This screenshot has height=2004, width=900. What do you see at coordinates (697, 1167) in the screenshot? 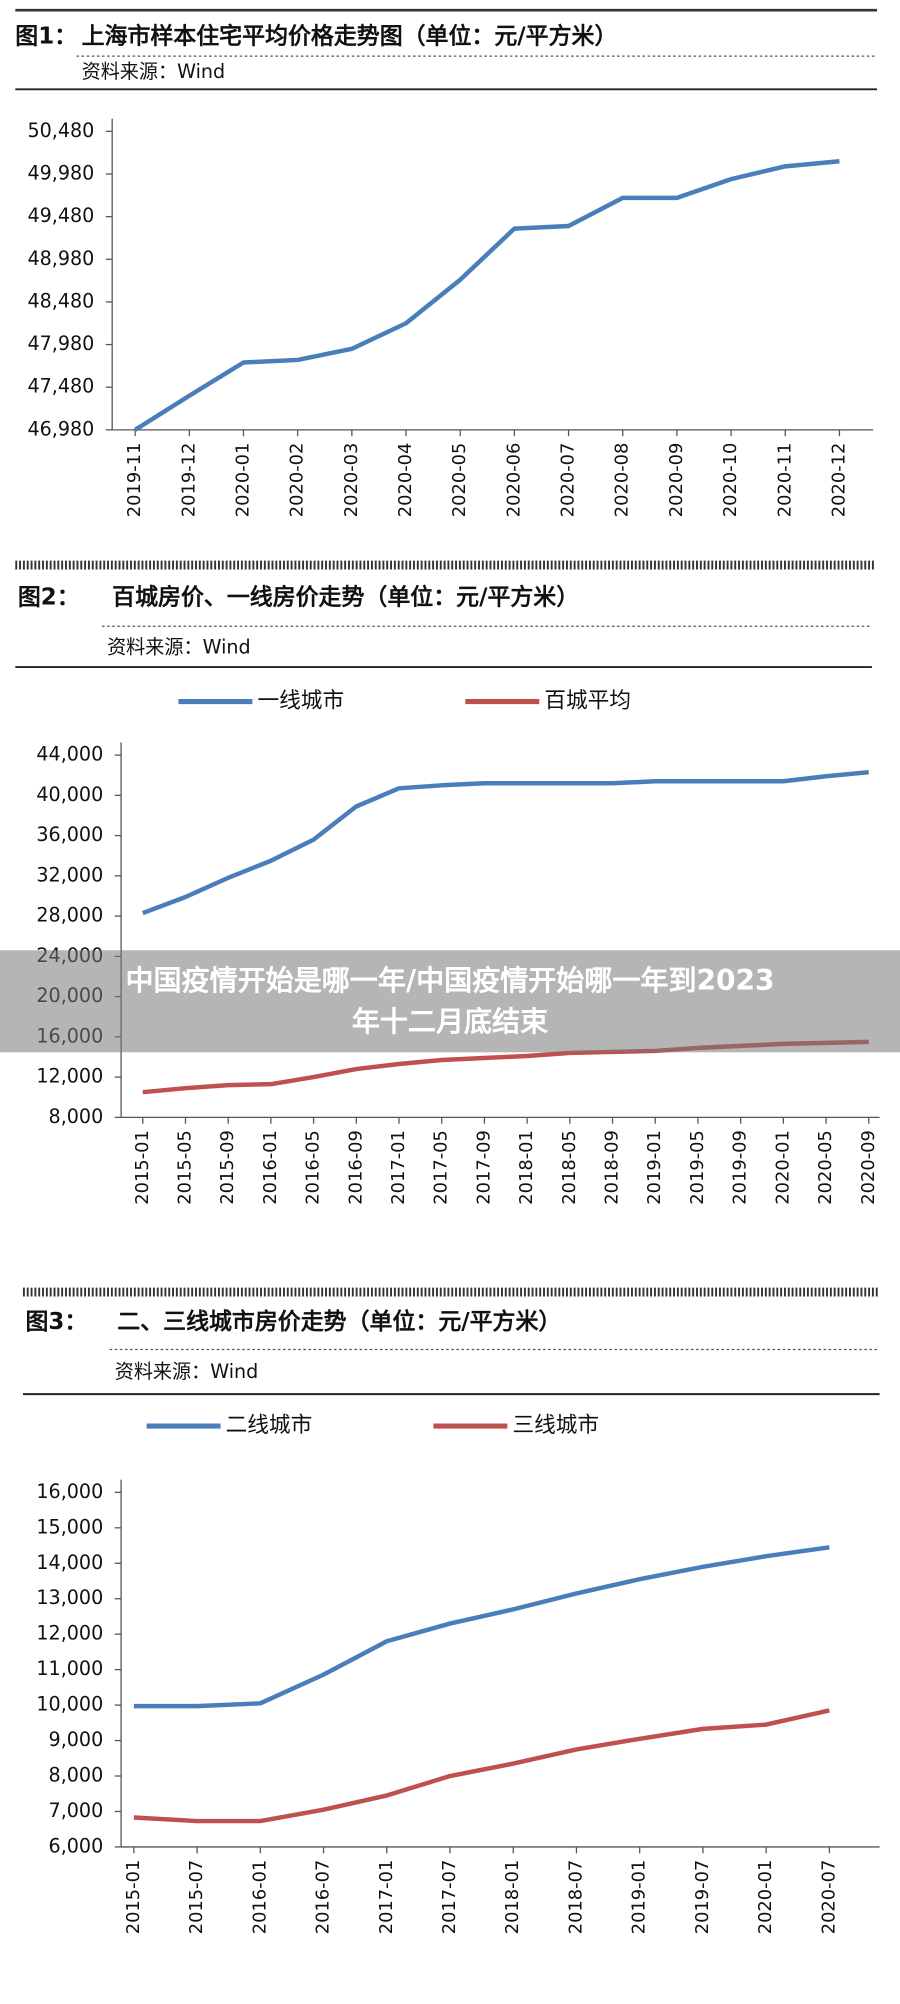
I see `x-tick-label: 2019-05` at bounding box center [697, 1167].